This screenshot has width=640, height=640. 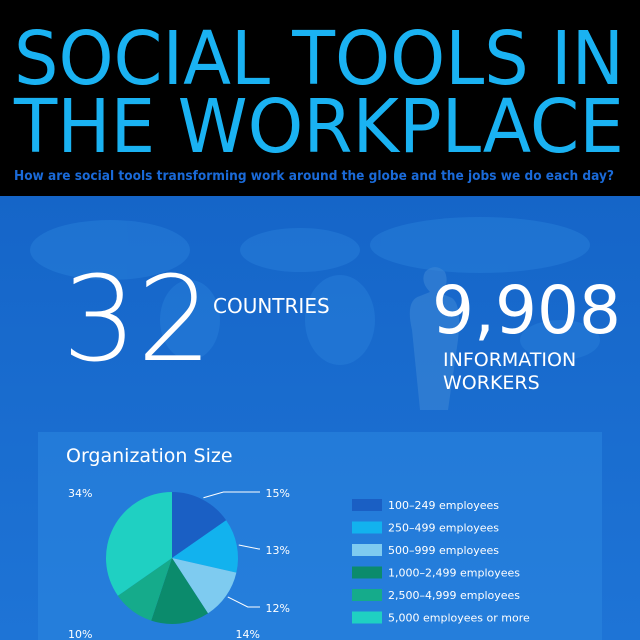 What do you see at coordinates (434, 338) in the screenshot?
I see `person-silhouette` at bounding box center [434, 338].